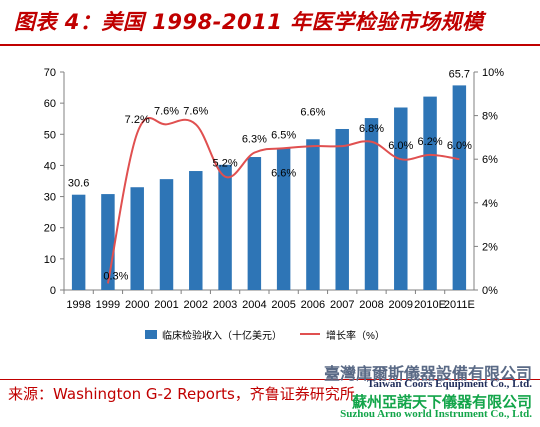  What do you see at coordinates (401, 305) in the screenshot?
I see `x-tick-label: 2009` at bounding box center [401, 305].